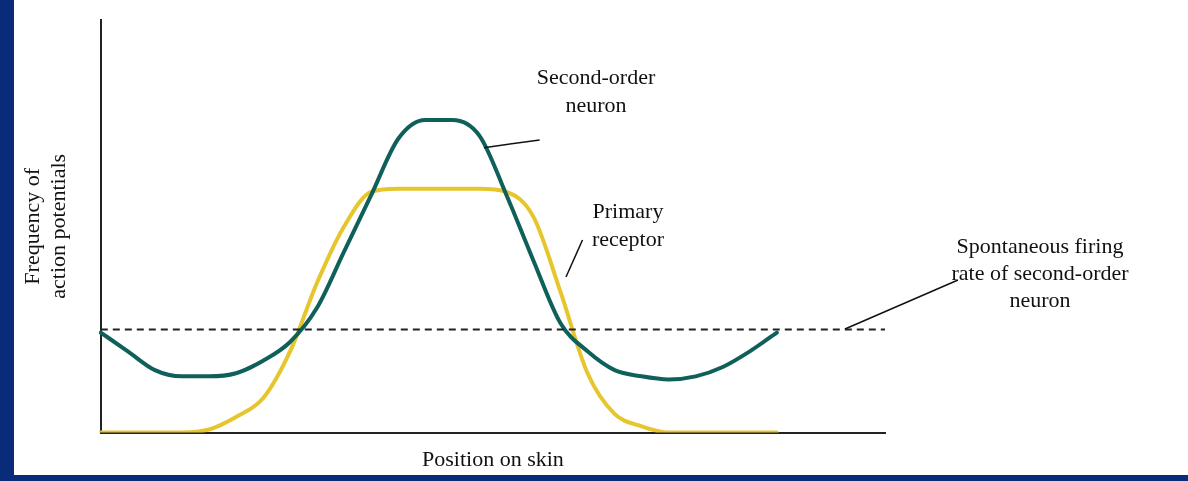  What do you see at coordinates (628, 224) in the screenshot?
I see `series-label: Primary receptor` at bounding box center [628, 224].